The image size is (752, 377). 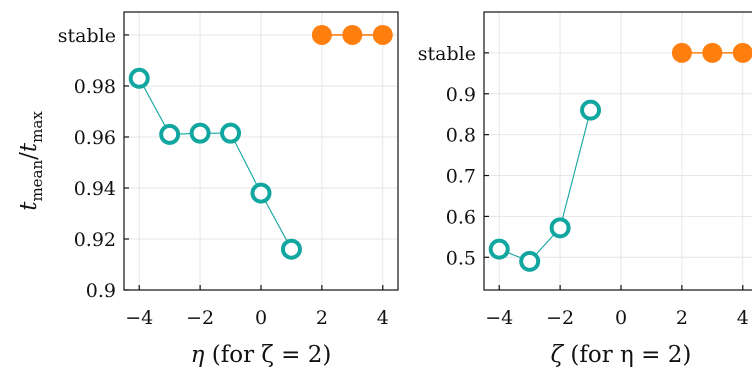 I want to click on x-axis-label-right-gap, so click(x=566, y=355).